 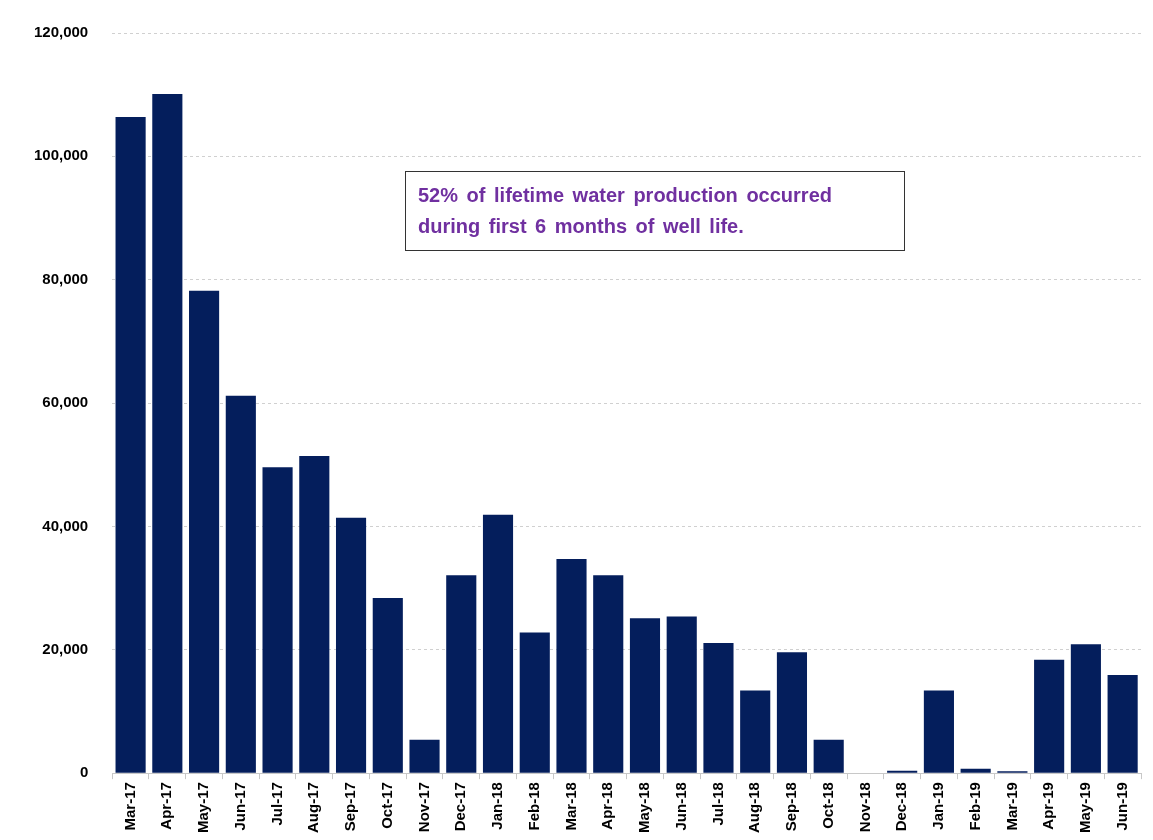 What do you see at coordinates (84, 772) in the screenshot?
I see `y-tick-label: 0` at bounding box center [84, 772].